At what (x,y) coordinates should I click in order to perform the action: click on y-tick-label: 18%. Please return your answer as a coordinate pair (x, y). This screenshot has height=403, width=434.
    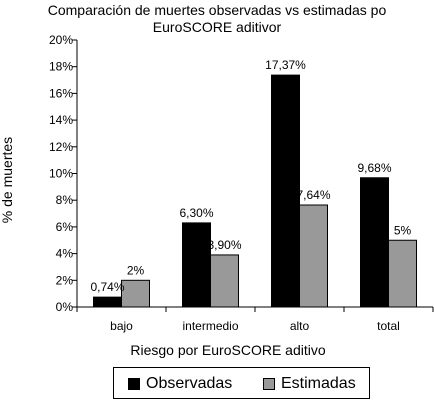
    Looking at the image, I should click on (61, 67).